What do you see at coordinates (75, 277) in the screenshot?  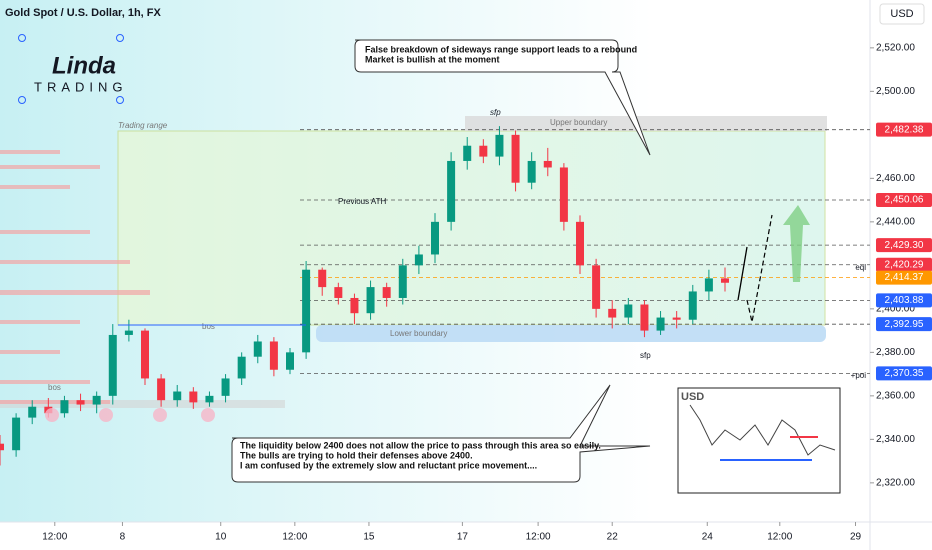 I see `volume-profile` at bounding box center [75, 277].